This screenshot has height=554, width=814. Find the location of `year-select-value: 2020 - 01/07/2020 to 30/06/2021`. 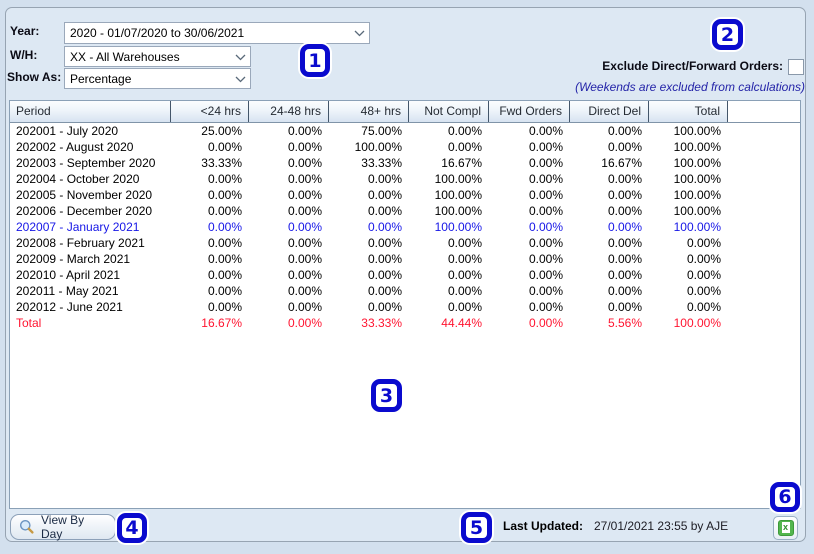

year-select-value: 2020 - 01/07/2020 to 30/06/2021 is located at coordinates (157, 33).